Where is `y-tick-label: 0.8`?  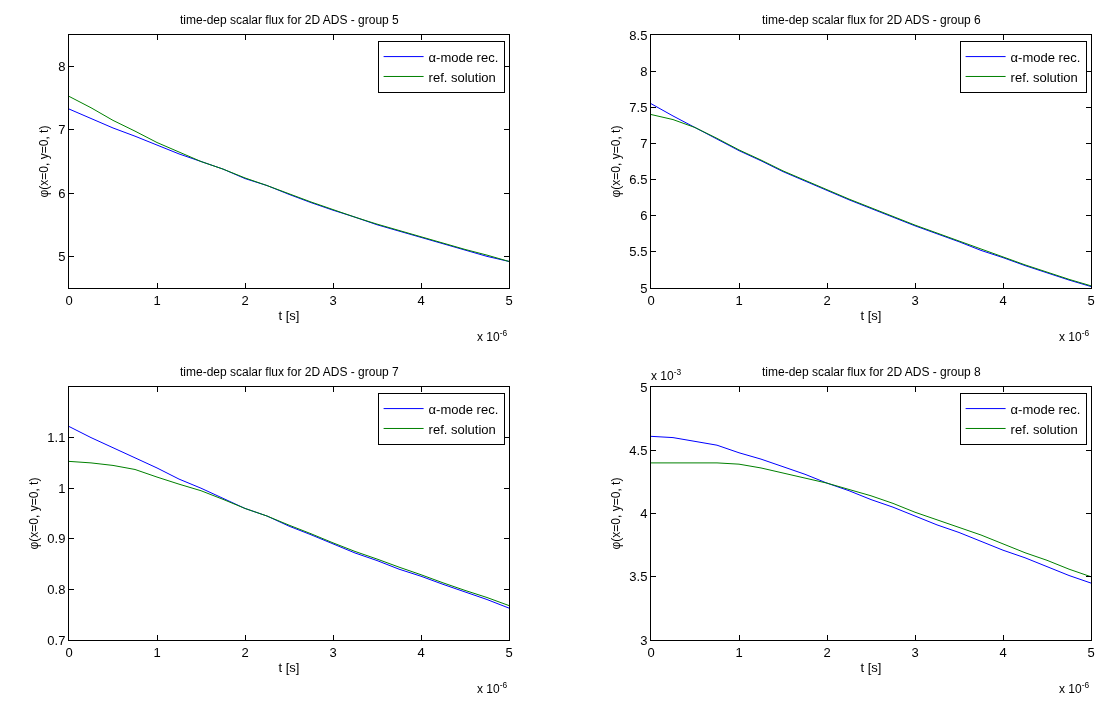
y-tick-label: 0.8 is located at coordinates (56, 589).